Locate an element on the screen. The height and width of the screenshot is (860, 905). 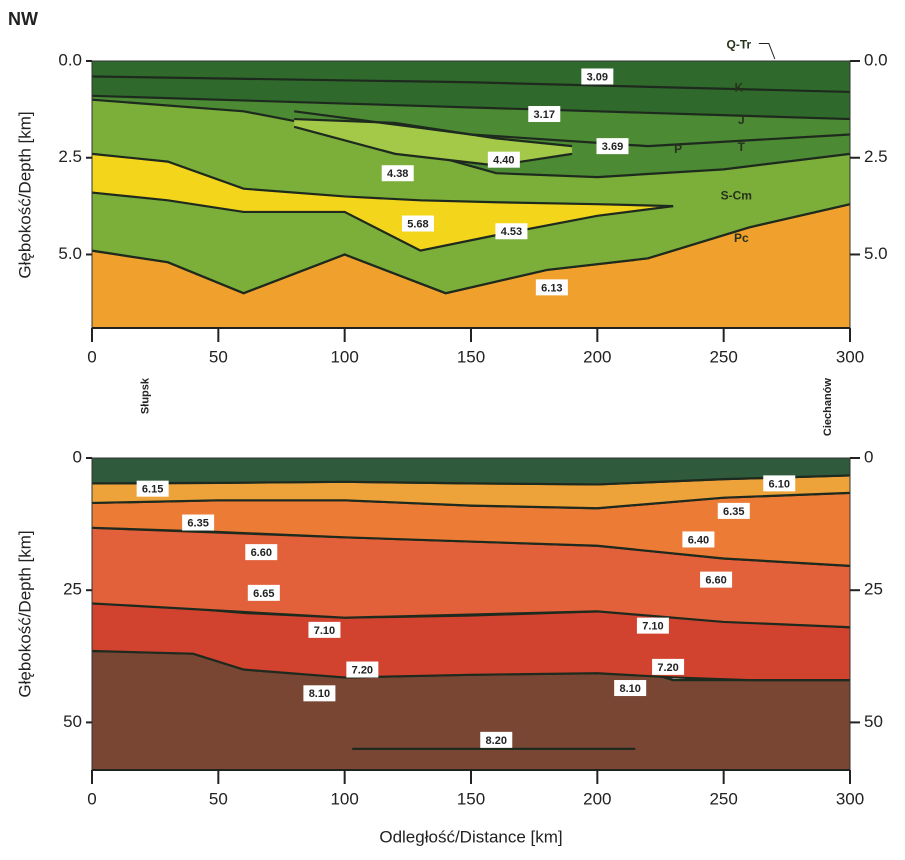
velocity-label: 6.40 is located at coordinates (698, 540).